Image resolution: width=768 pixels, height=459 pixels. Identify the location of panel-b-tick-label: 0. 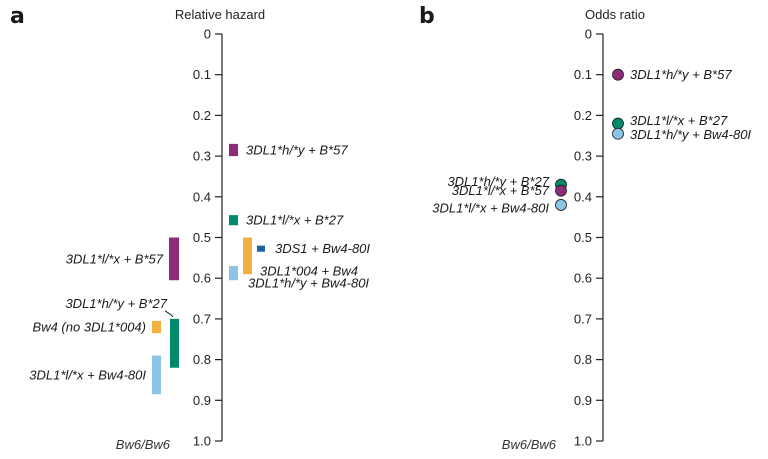
(588, 34).